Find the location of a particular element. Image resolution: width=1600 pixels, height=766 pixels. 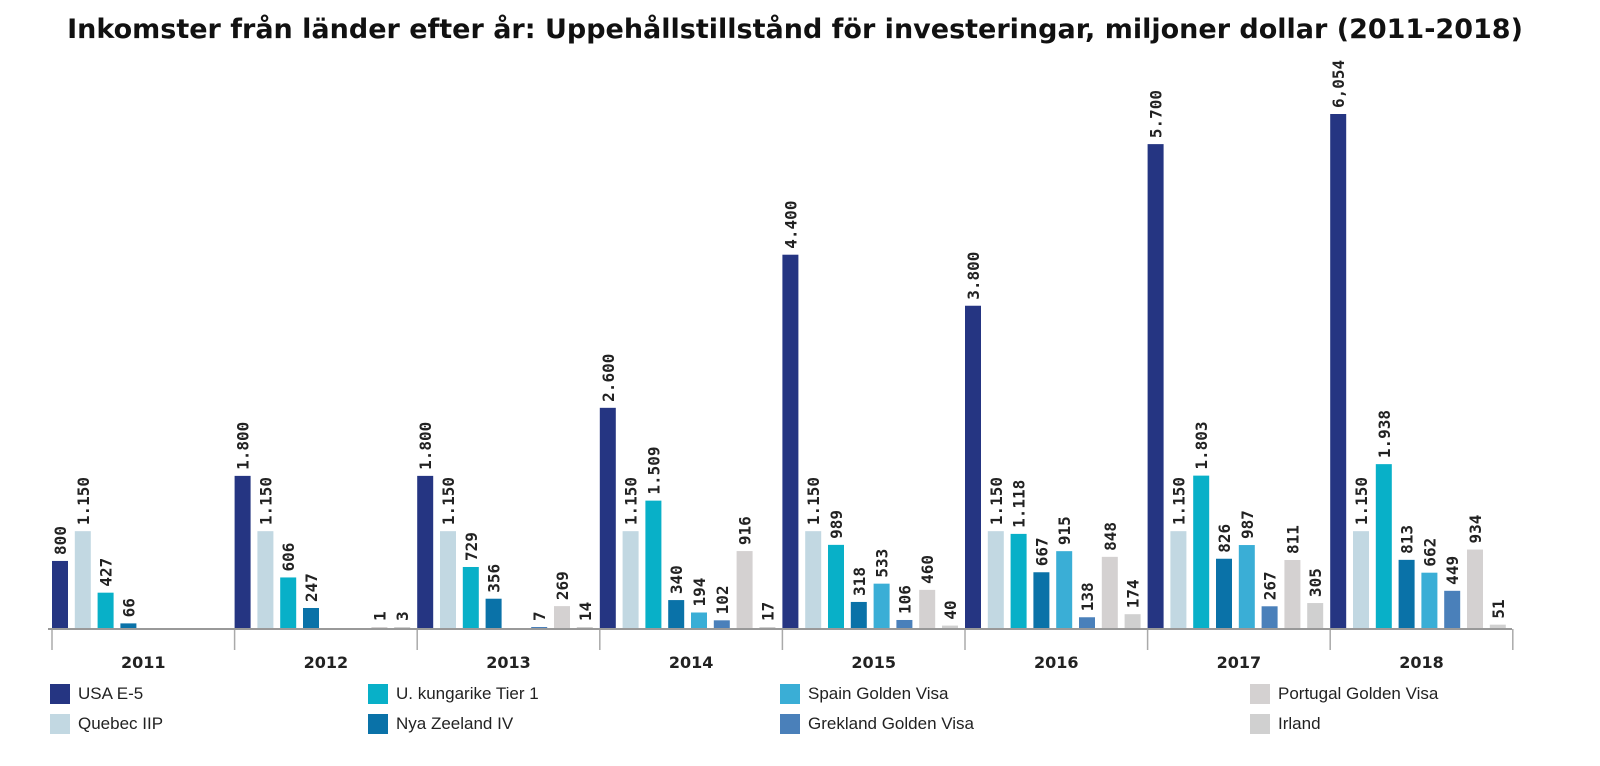

data-label: 460 is located at coordinates (927, 569).